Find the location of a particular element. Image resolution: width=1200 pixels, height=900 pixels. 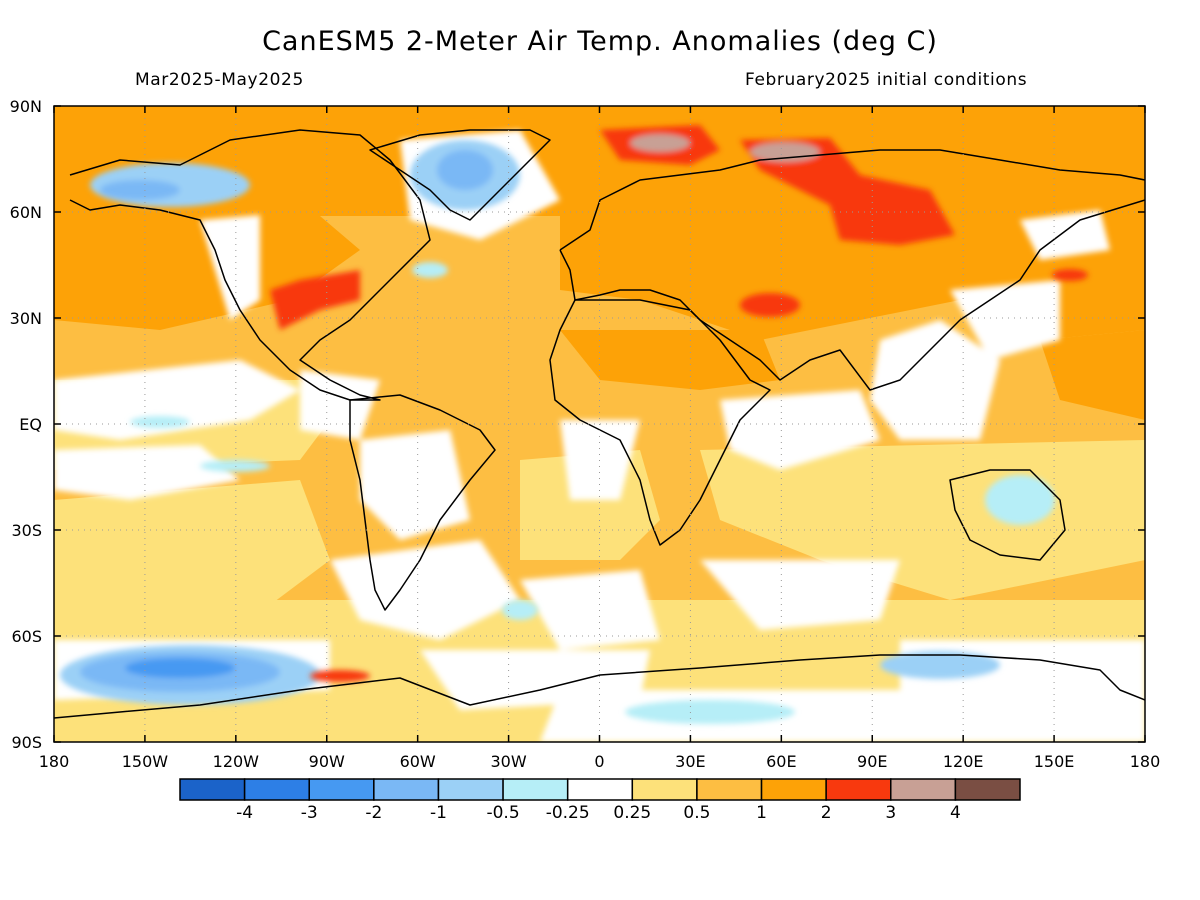

colorbar is located at coordinates (600, 789).